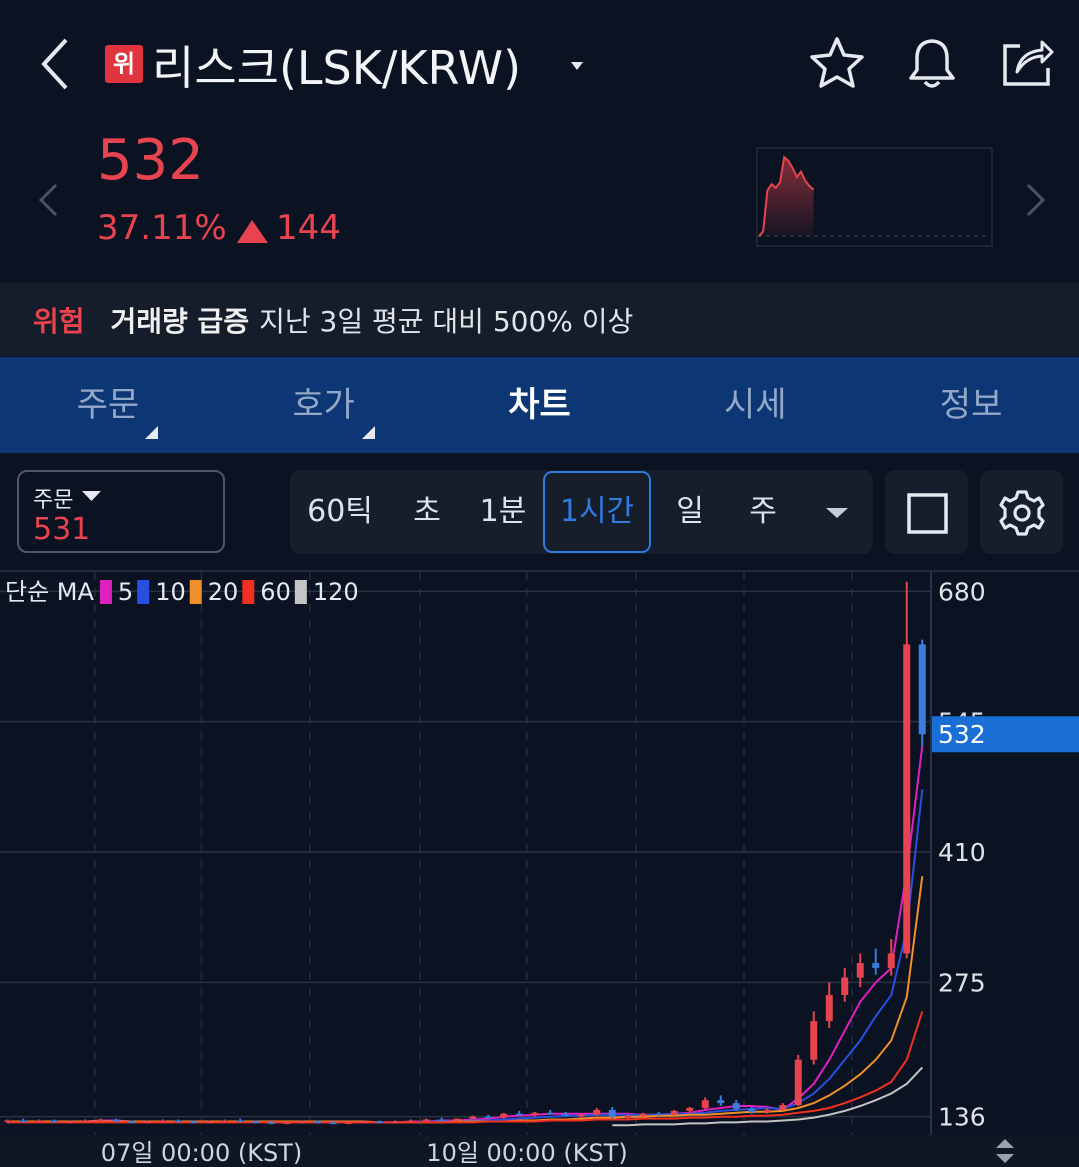 Image resolution: width=1079 pixels, height=1167 pixels. What do you see at coordinates (932, 59) in the screenshot?
I see `bell-shape` at bounding box center [932, 59].